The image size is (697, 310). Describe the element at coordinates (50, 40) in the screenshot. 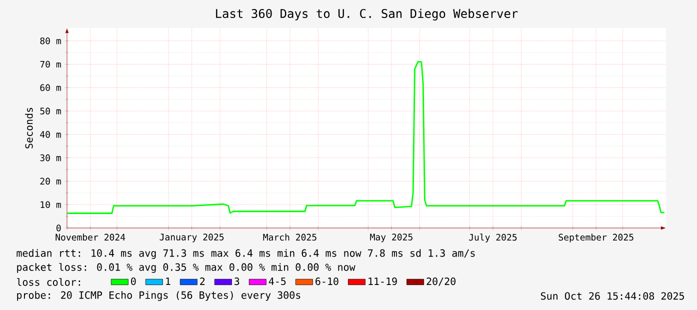

I see `y-tick-label: 80 m` at that location.